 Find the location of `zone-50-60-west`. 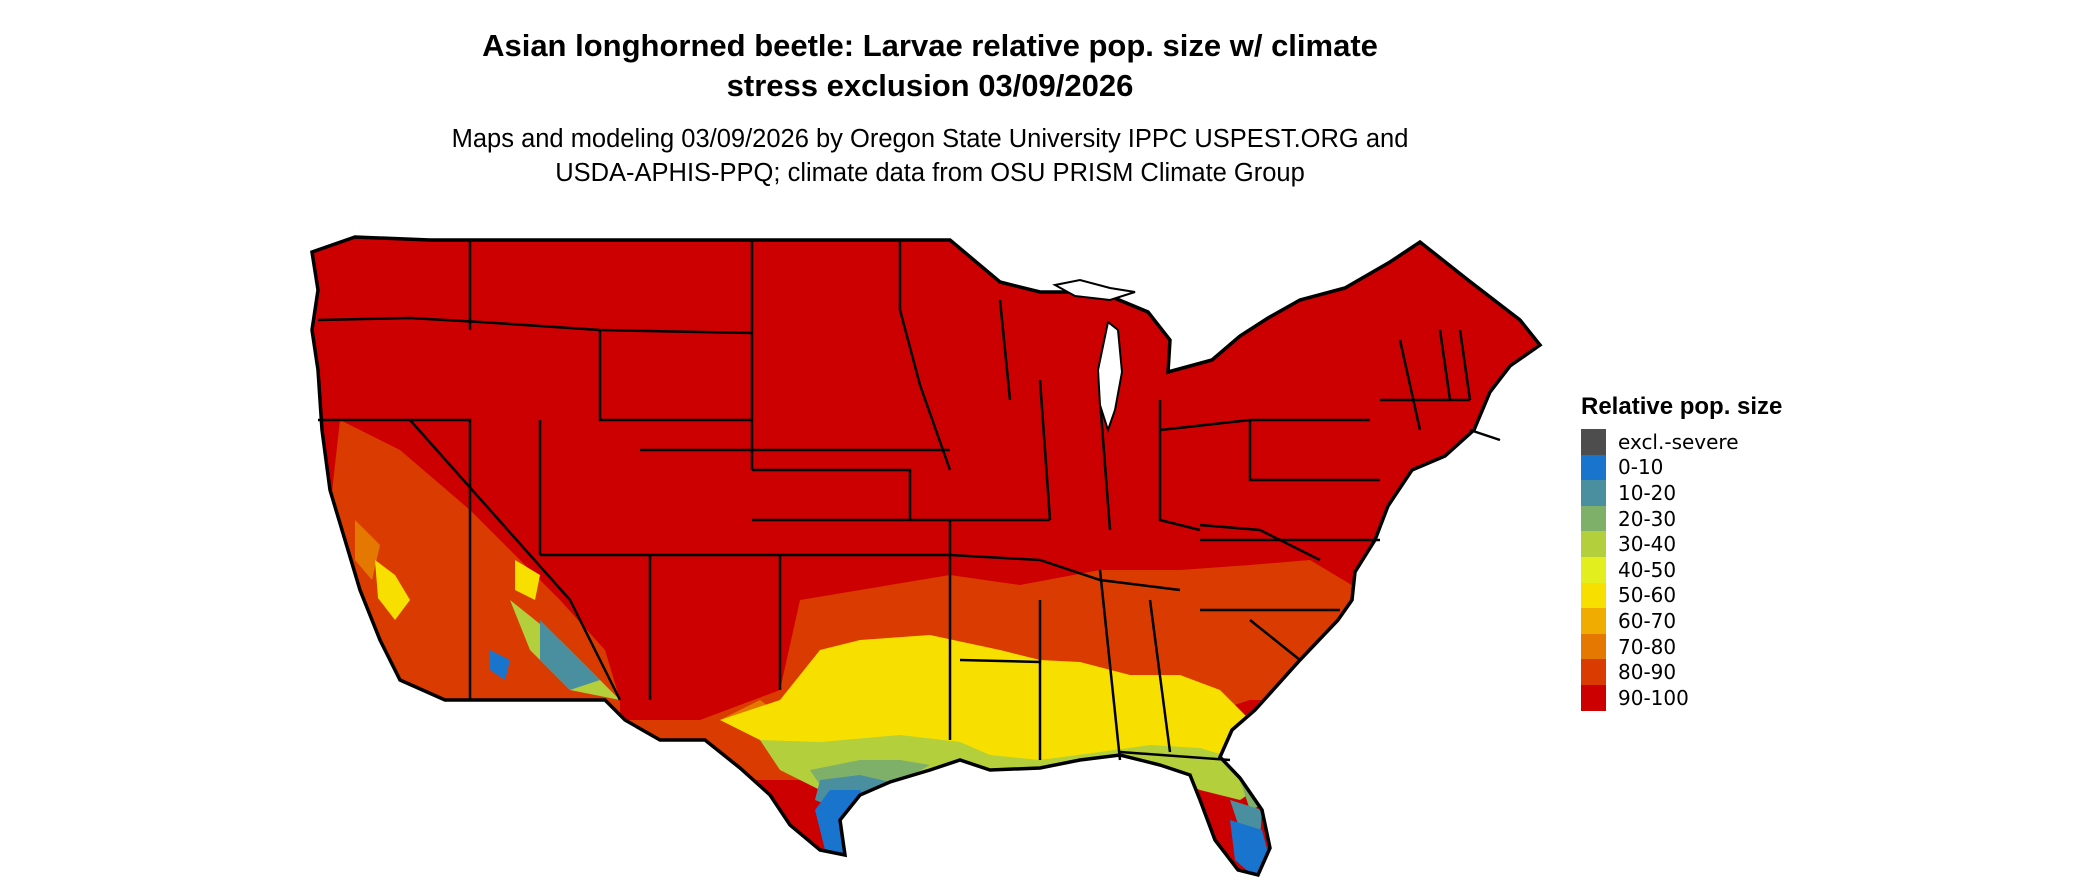

zone-50-60-west is located at coordinates (457, 590).